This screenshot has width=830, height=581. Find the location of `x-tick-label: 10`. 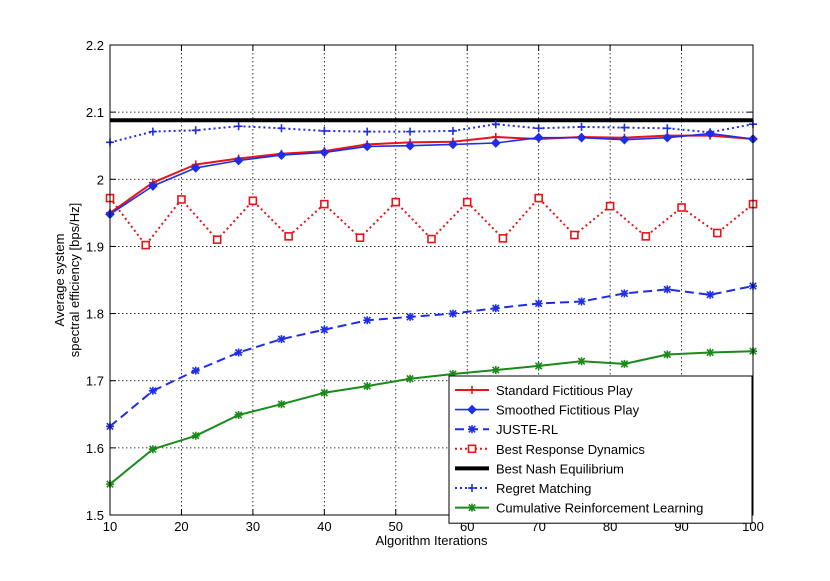

x-tick-label: 10 is located at coordinates (110, 526).